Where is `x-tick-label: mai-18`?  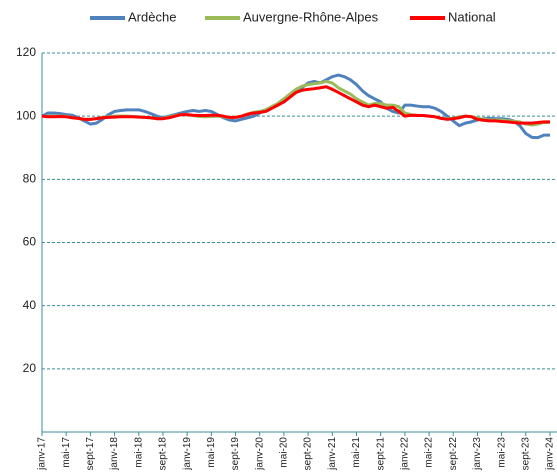
x-tick-label: mai-18 is located at coordinates (138, 452).